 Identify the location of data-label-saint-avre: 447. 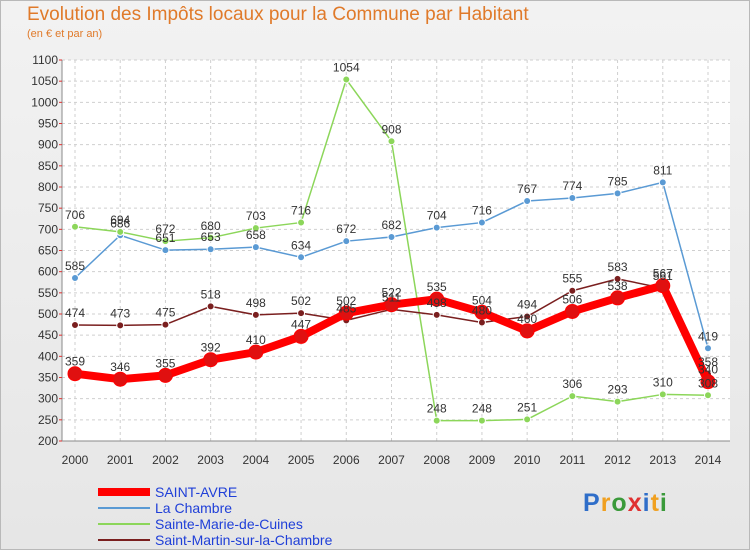
(301, 324).